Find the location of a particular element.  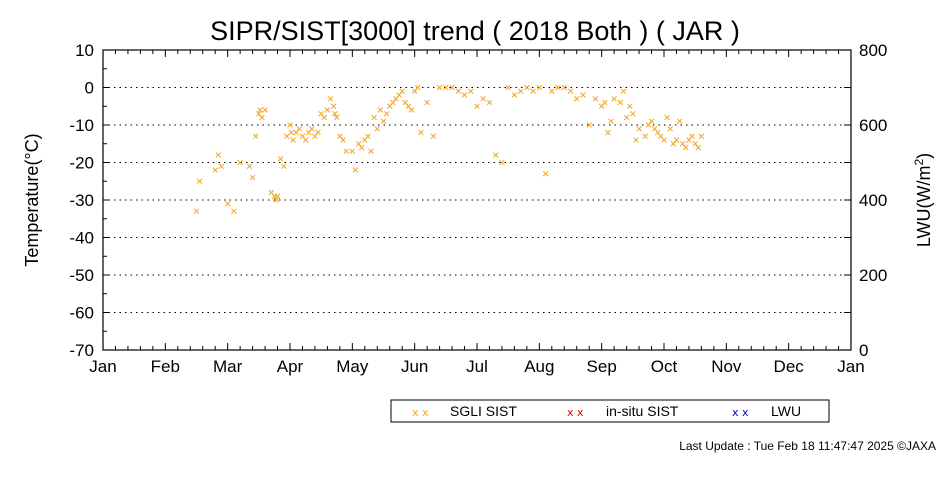

y-tick-label: -40 is located at coordinates (81, 238).